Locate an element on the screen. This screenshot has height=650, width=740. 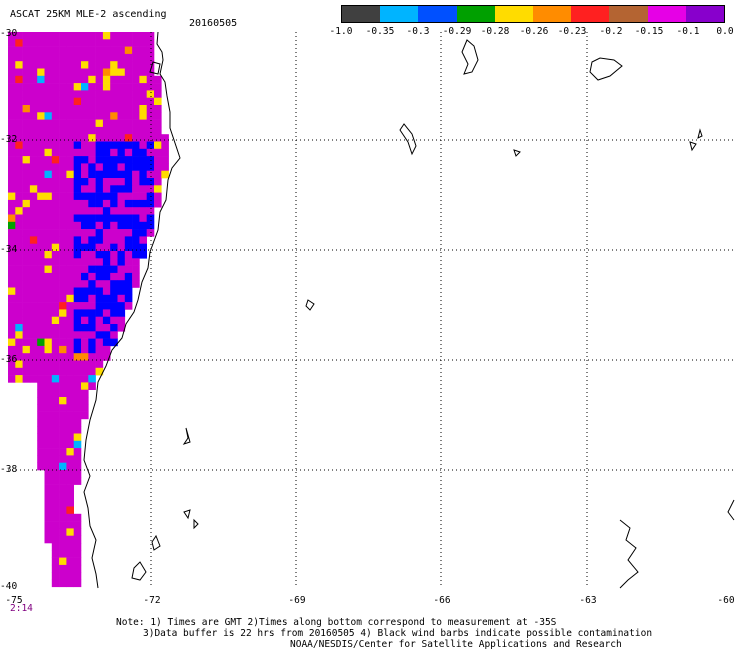
lat-label-36: -36 is located at coordinates (9, 359).